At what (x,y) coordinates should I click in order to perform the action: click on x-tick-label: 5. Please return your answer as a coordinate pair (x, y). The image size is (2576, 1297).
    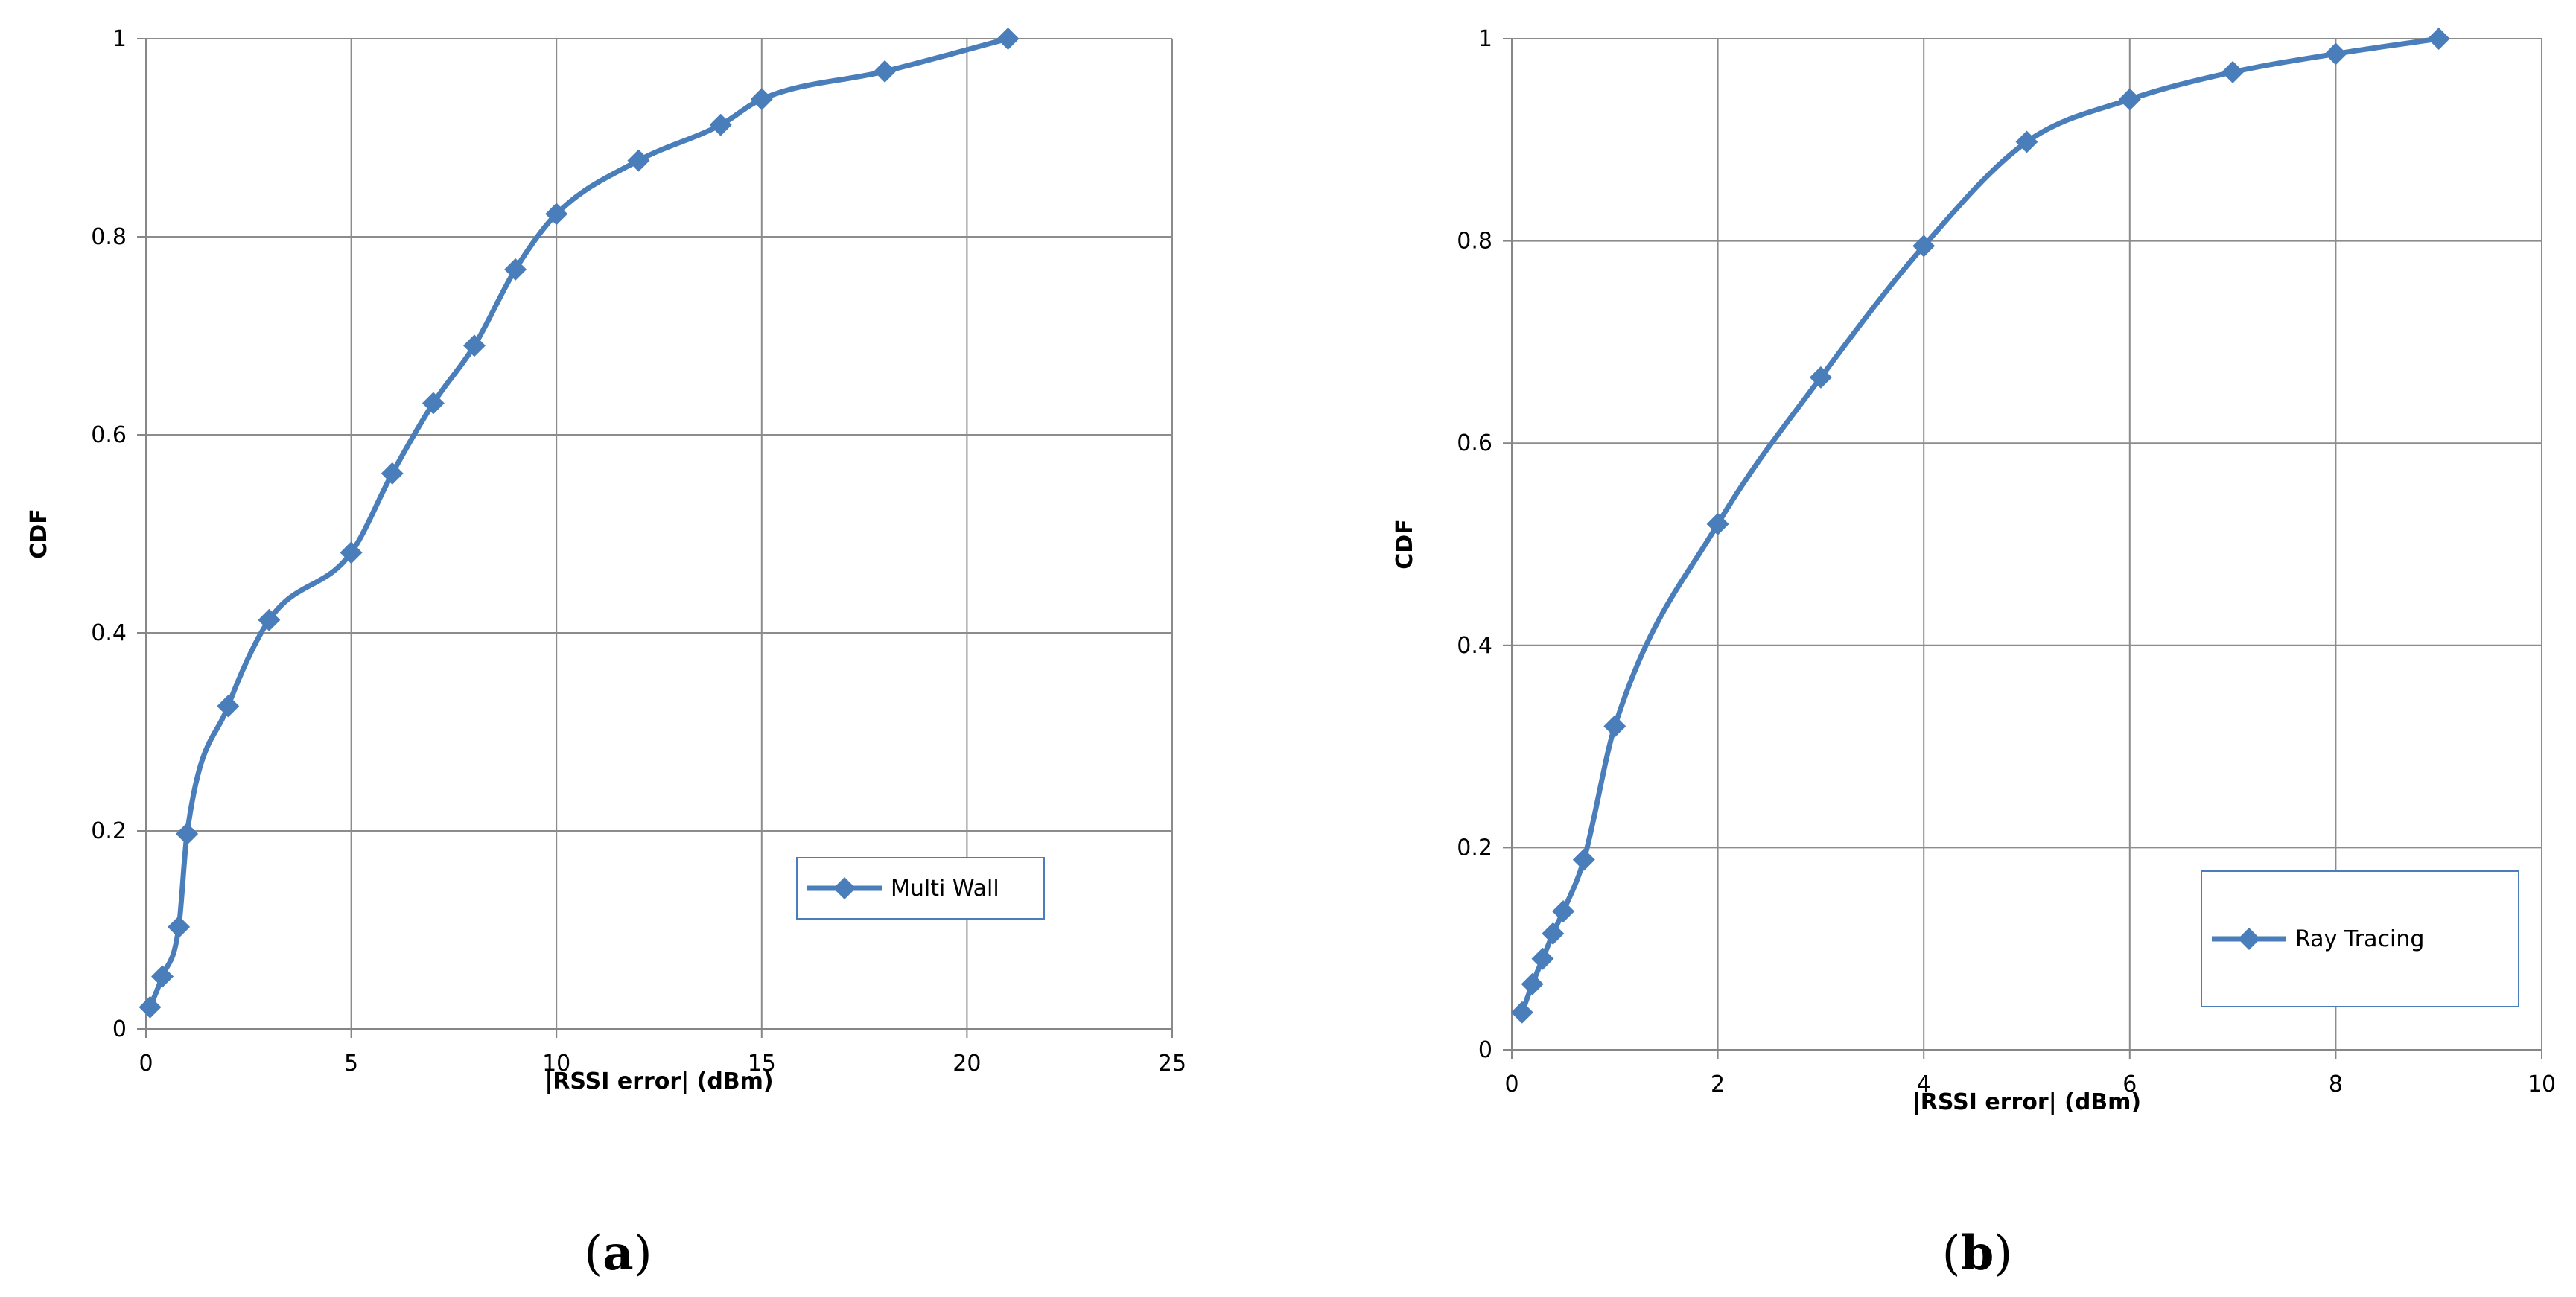
    Looking at the image, I should click on (351, 1064).